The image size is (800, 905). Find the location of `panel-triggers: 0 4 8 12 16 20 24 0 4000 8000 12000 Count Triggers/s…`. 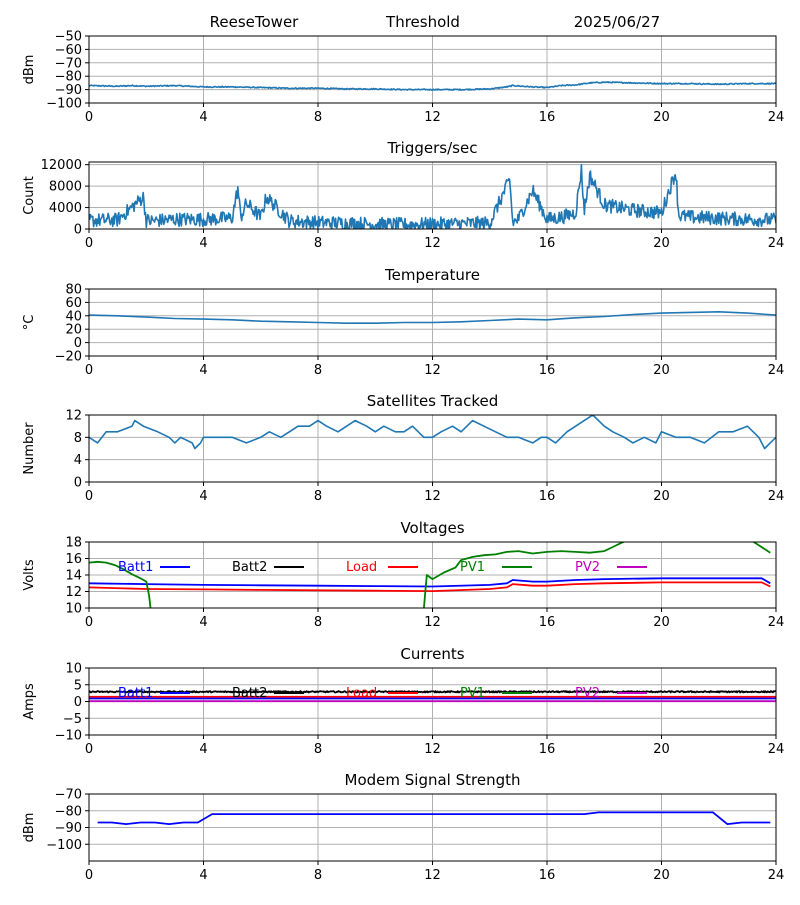

panel-triggers: 0 4 8 12 16 20 24 0 4000 8000 12000 Count Triggers/s… is located at coordinates (403, 195).